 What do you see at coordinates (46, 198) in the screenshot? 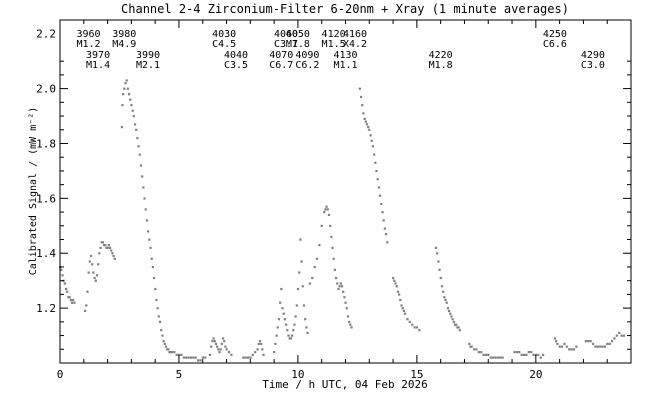
I see `y-tick-label: 1.6` at bounding box center [46, 198].